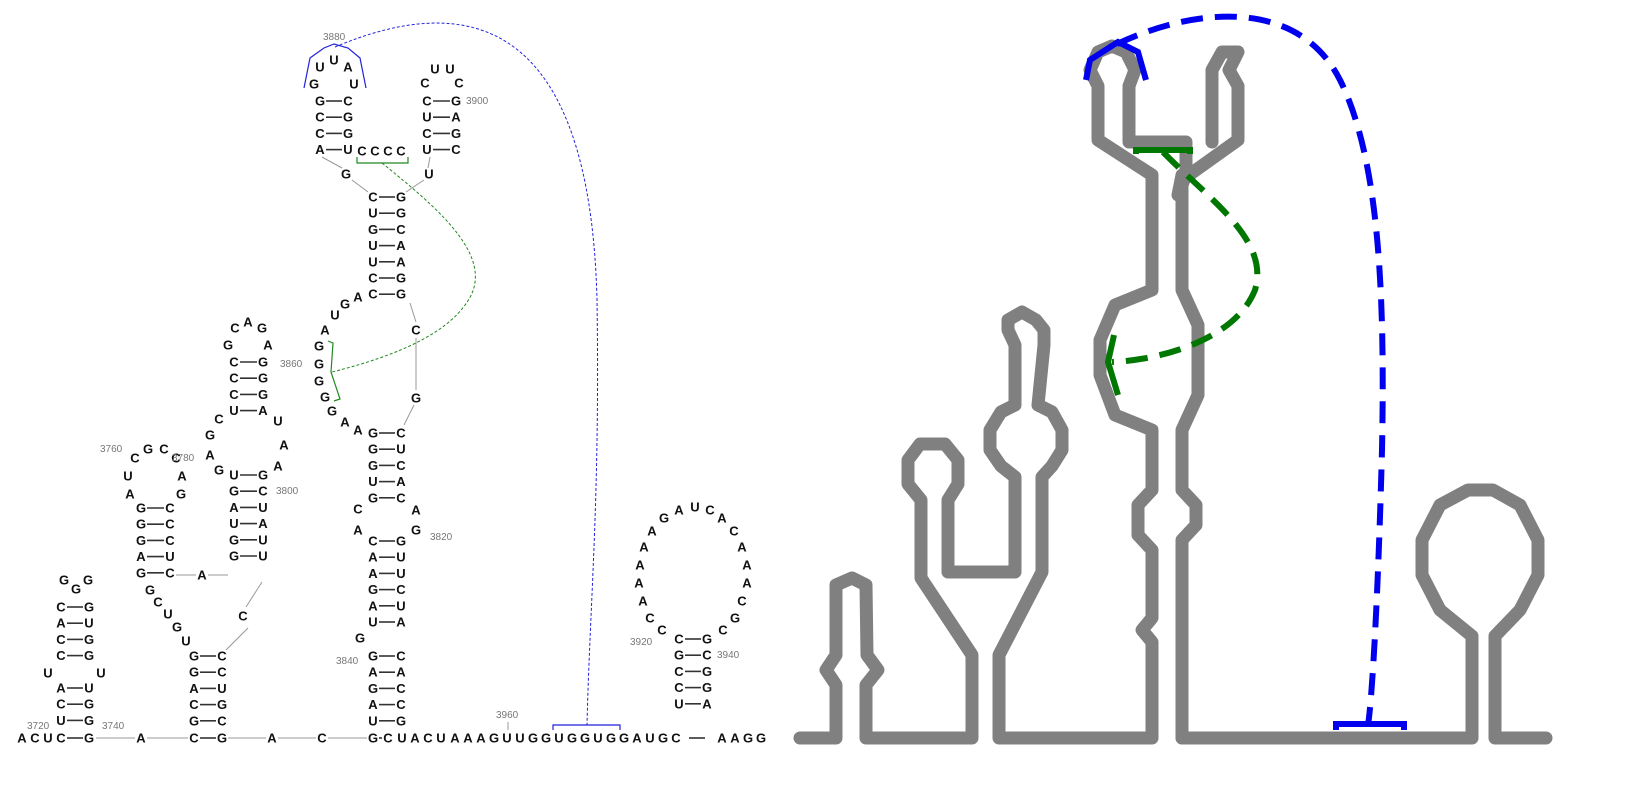 The height and width of the screenshot is (795, 1643). Describe the element at coordinates (1163, 150) in the screenshot. I see `pseudoknot-marker-upper` at that location.